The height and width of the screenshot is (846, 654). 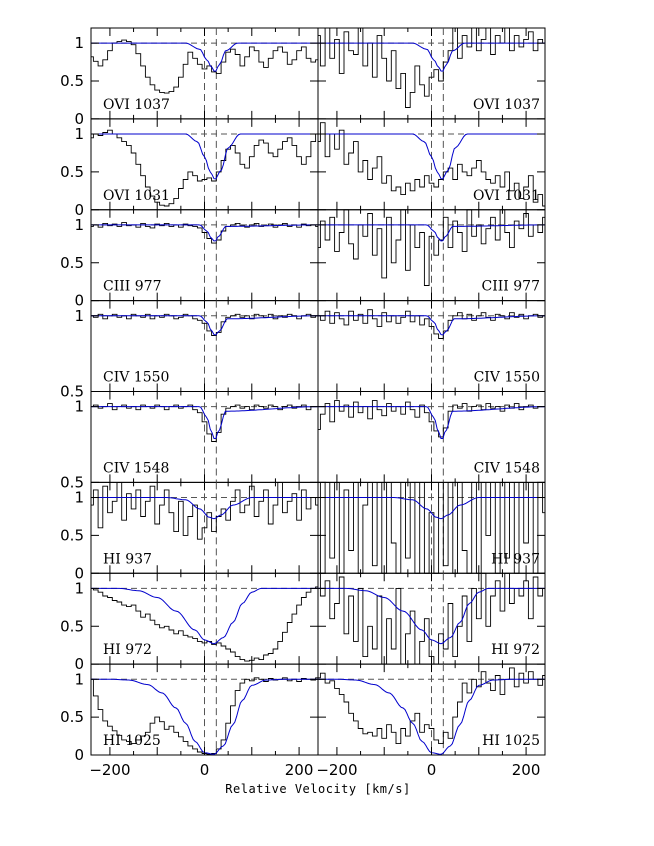 What do you see at coordinates (317, 789) in the screenshot?
I see `x-axis-title: Relative Velocity [km/s]` at bounding box center [317, 789].